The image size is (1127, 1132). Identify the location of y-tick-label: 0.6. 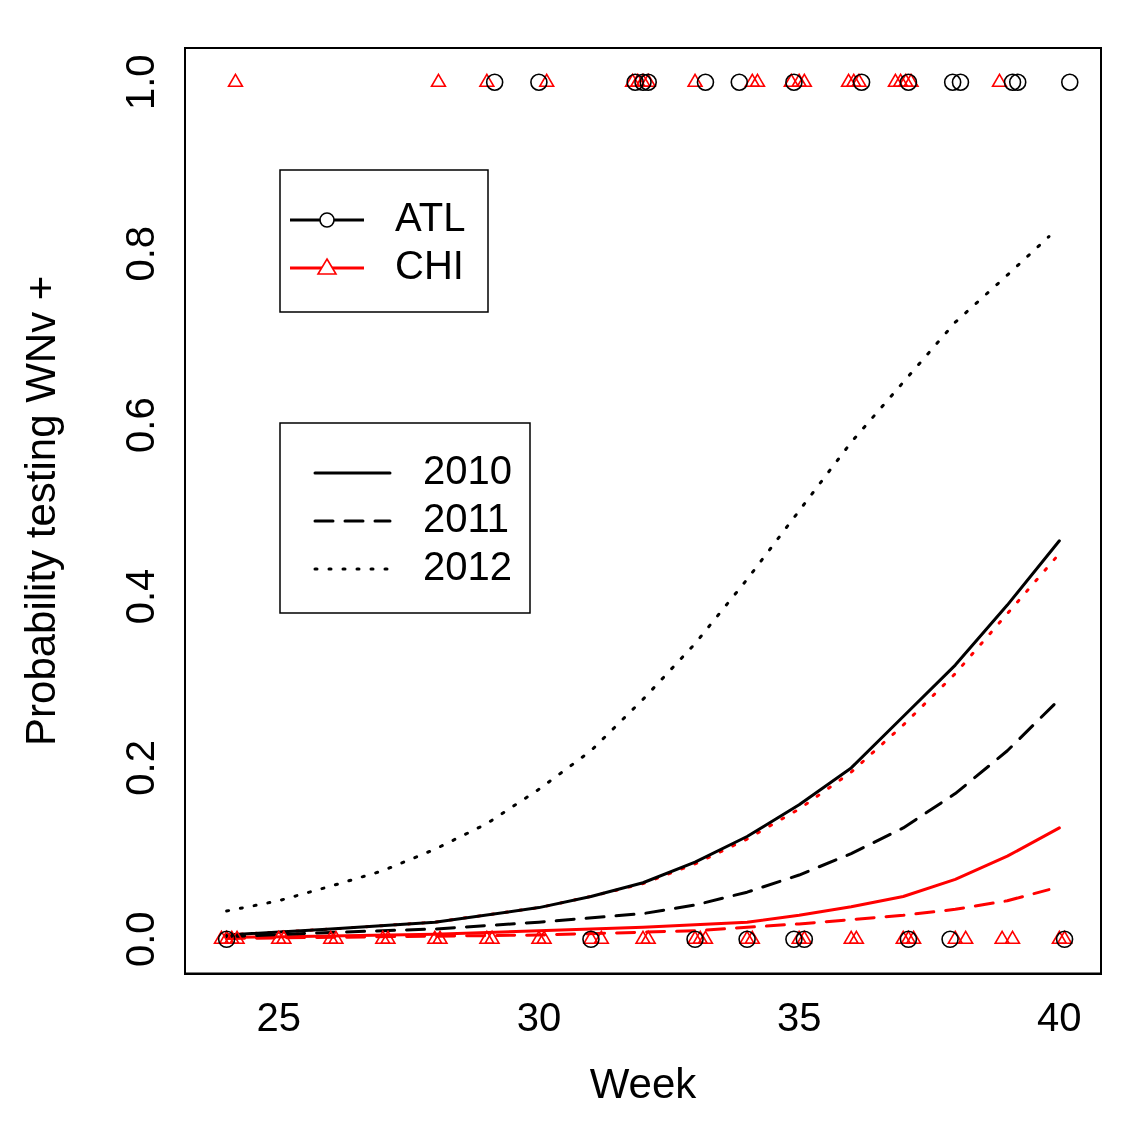
(140, 425).